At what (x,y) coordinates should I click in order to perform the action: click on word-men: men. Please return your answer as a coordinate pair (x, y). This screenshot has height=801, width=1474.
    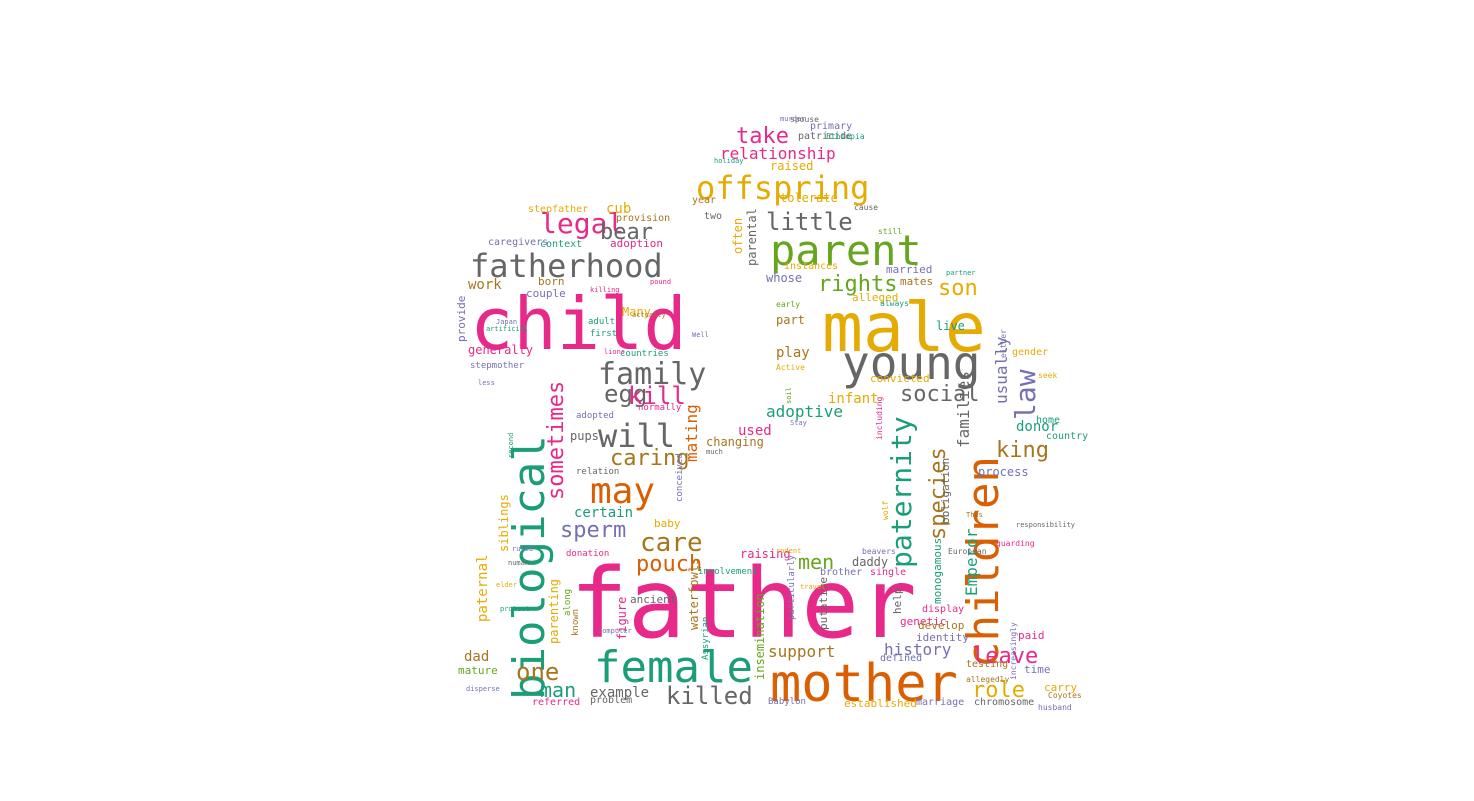
    Looking at the image, I should click on (816, 562).